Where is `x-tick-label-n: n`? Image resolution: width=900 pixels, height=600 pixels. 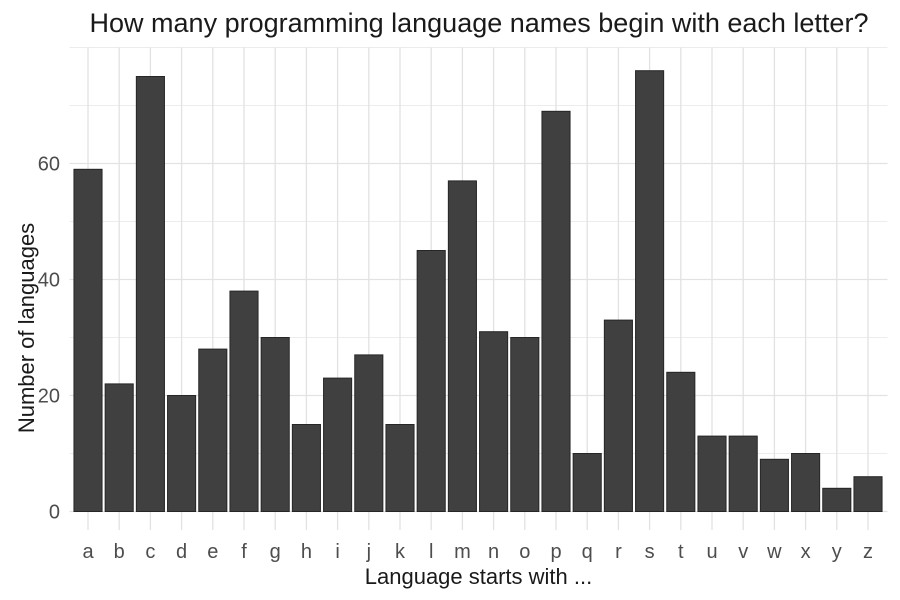 x-tick-label-n: n is located at coordinates (493, 552).